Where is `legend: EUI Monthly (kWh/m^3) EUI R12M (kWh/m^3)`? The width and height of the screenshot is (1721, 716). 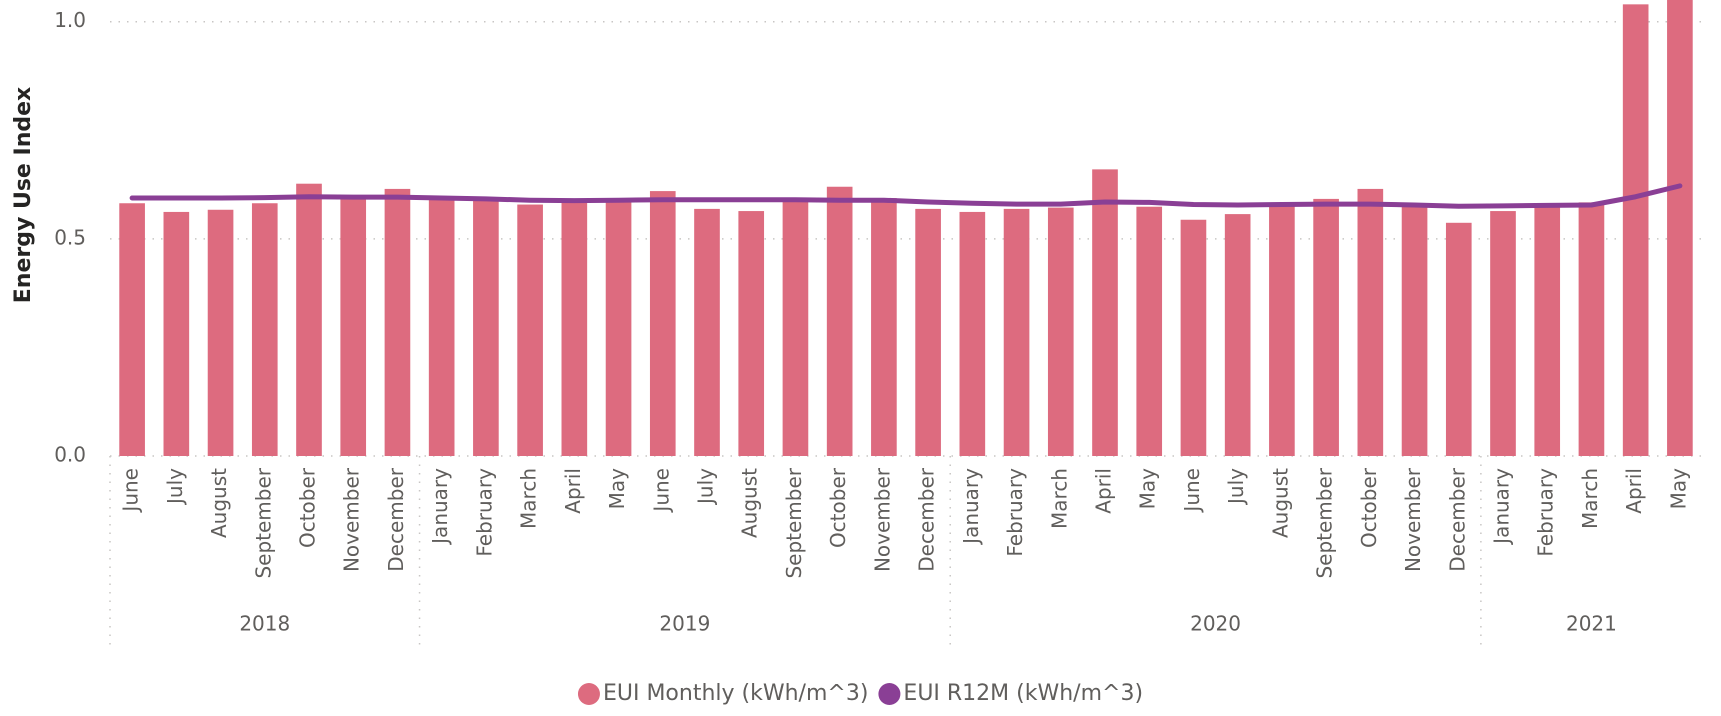 legend: EUI Monthly (kWh/m^3) EUI R12M (kWh/m^3) is located at coordinates (860, 693).